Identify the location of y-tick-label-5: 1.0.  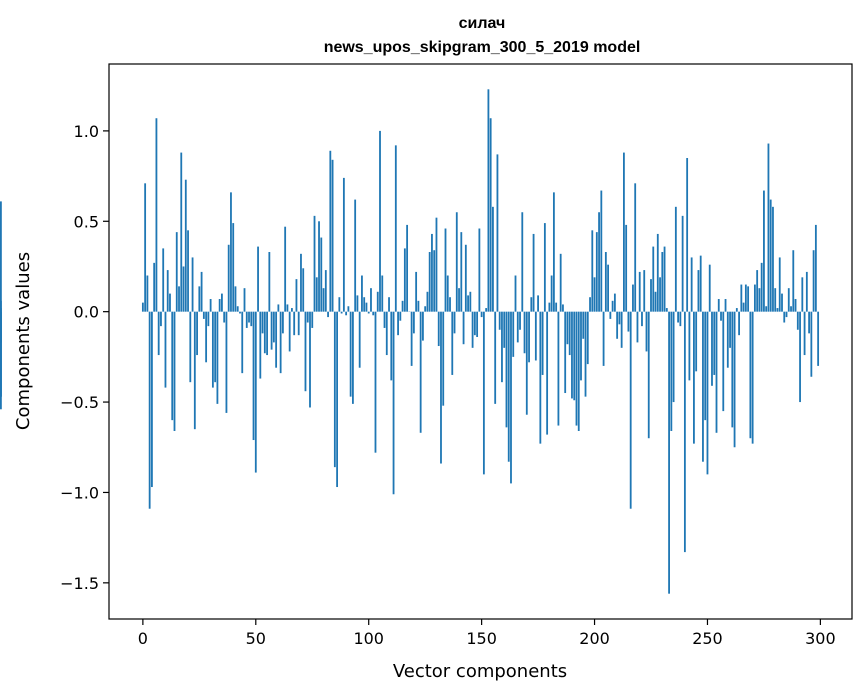
(86, 131).